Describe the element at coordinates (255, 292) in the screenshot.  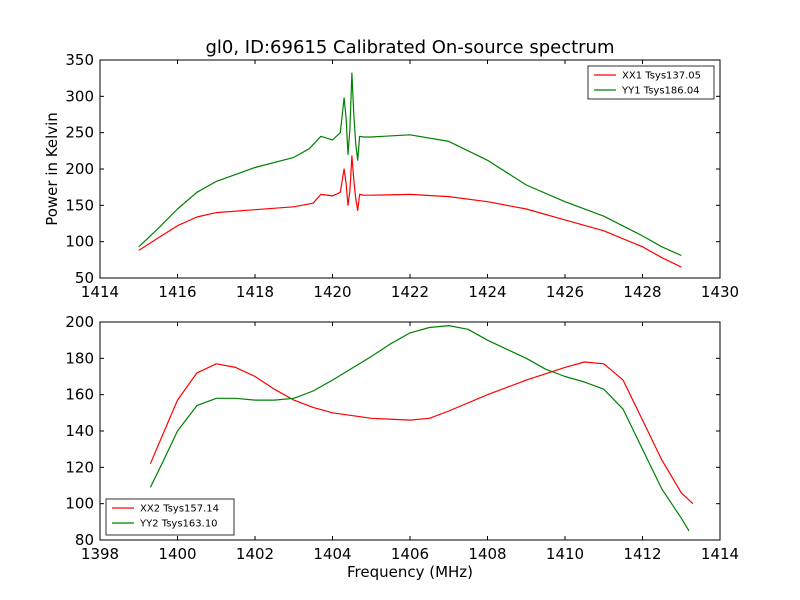
I see `top-x-tick-label: 1418` at that location.